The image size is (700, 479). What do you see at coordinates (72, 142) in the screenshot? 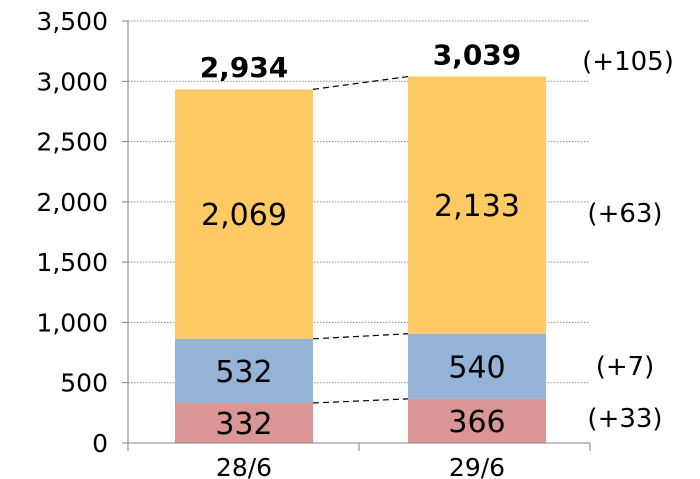
I see `y-tick-label: 2,500` at bounding box center [72, 142].